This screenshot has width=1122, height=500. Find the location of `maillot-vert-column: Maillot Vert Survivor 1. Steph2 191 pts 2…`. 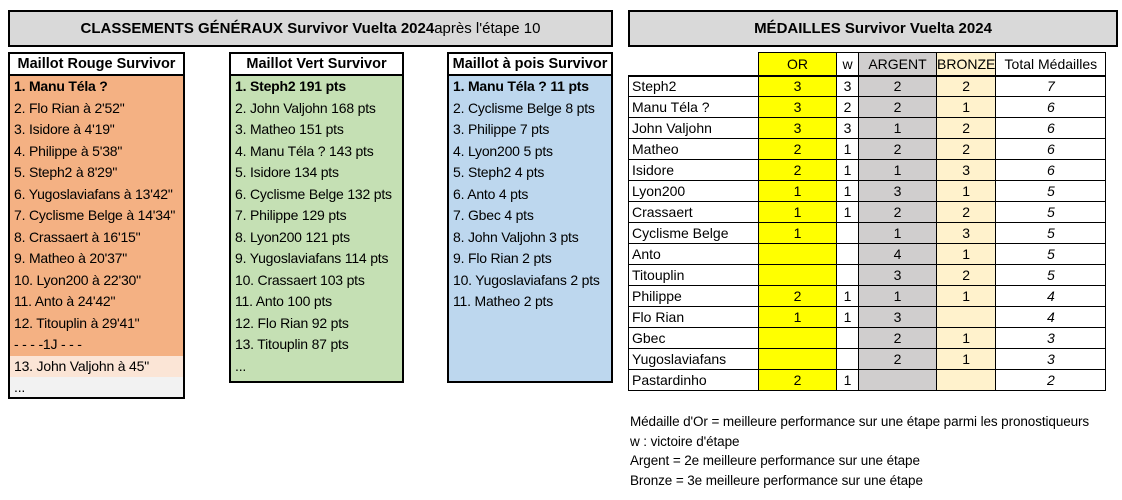

maillot-vert-column: Maillot Vert Survivor 1. Steph2 191 pts 2… is located at coordinates (316, 217).